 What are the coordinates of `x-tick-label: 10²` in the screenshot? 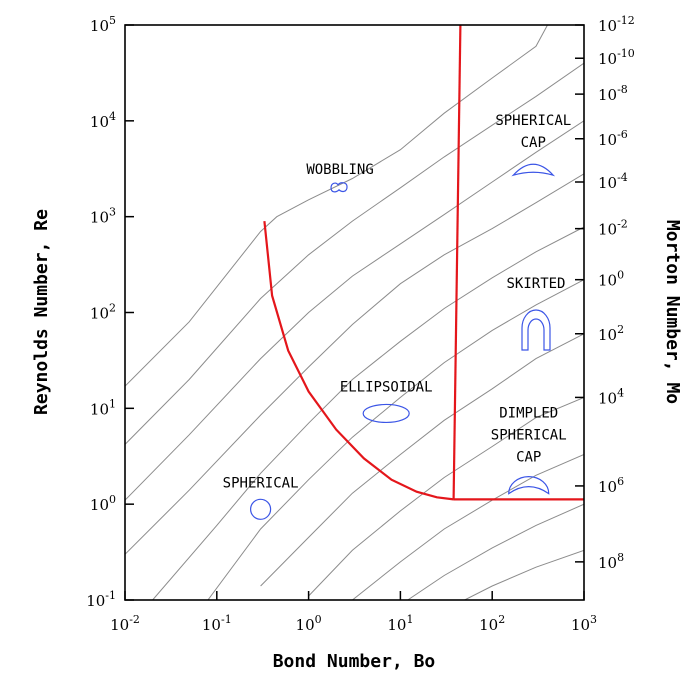 It's located at (492, 623).